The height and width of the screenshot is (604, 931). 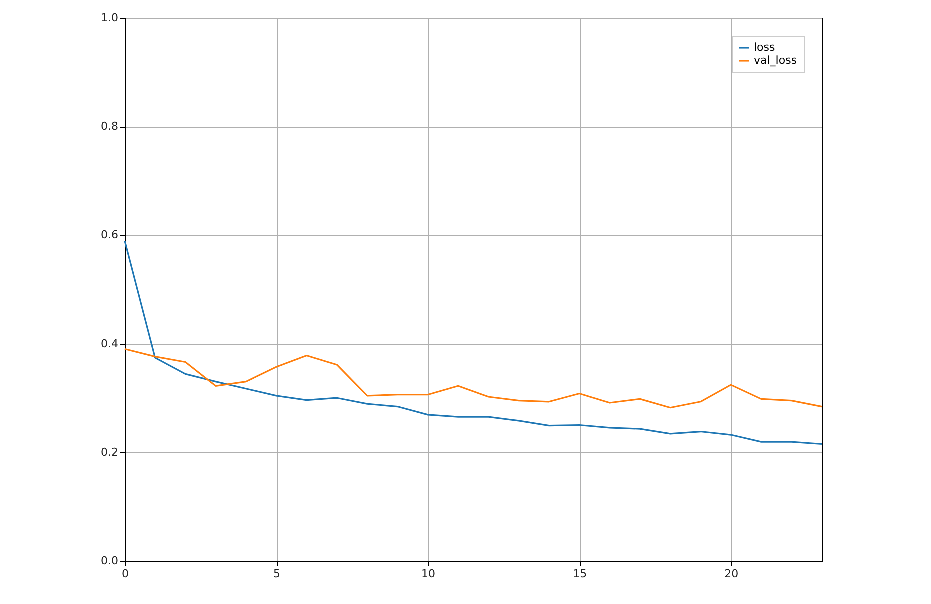 I want to click on legend-label: loss, so click(x=765, y=47).